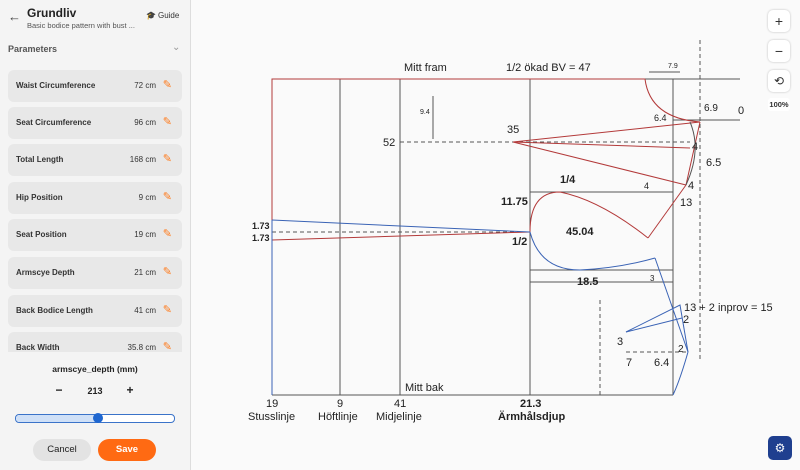  What do you see at coordinates (41, 234) in the screenshot?
I see `param-label: Seat Position` at bounding box center [41, 234].